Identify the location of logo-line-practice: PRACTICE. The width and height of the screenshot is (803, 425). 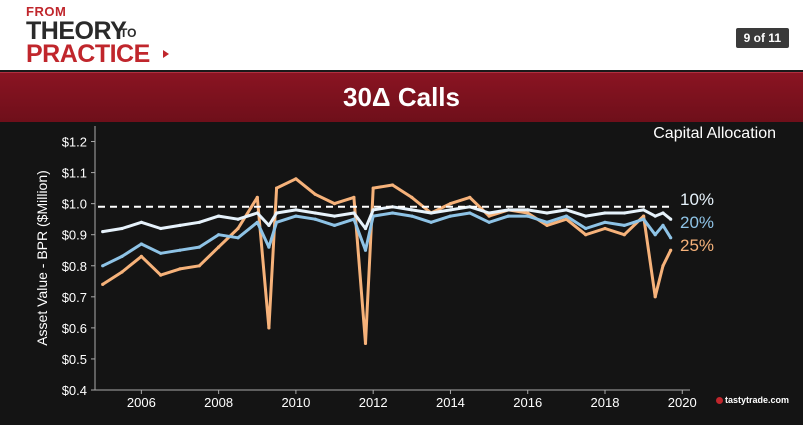
(88, 54).